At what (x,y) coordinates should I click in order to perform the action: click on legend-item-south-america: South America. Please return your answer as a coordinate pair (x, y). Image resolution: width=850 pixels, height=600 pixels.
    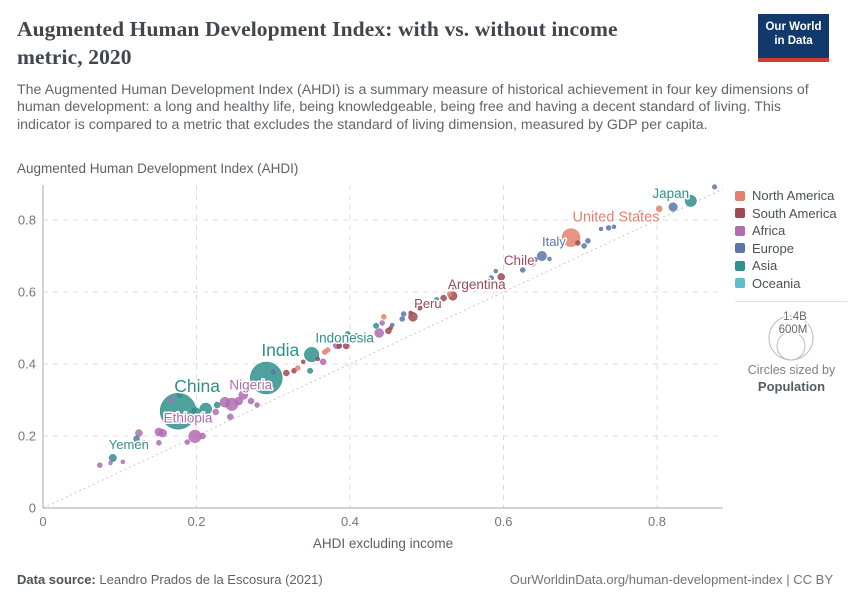
    Looking at the image, I should click on (791, 214).